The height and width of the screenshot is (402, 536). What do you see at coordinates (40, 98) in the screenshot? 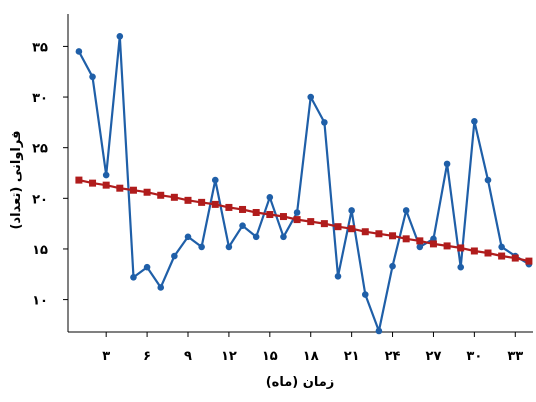
I see `y-tick-label: ۳۰` at bounding box center [40, 98].